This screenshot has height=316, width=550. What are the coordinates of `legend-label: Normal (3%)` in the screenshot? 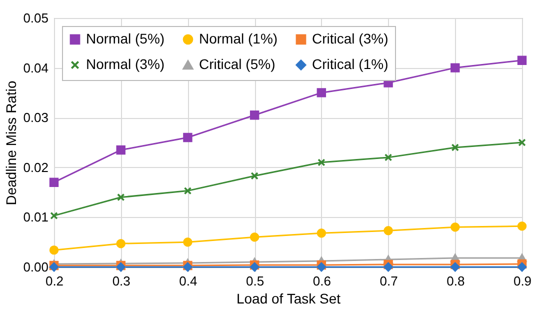 It's located at (125, 64).